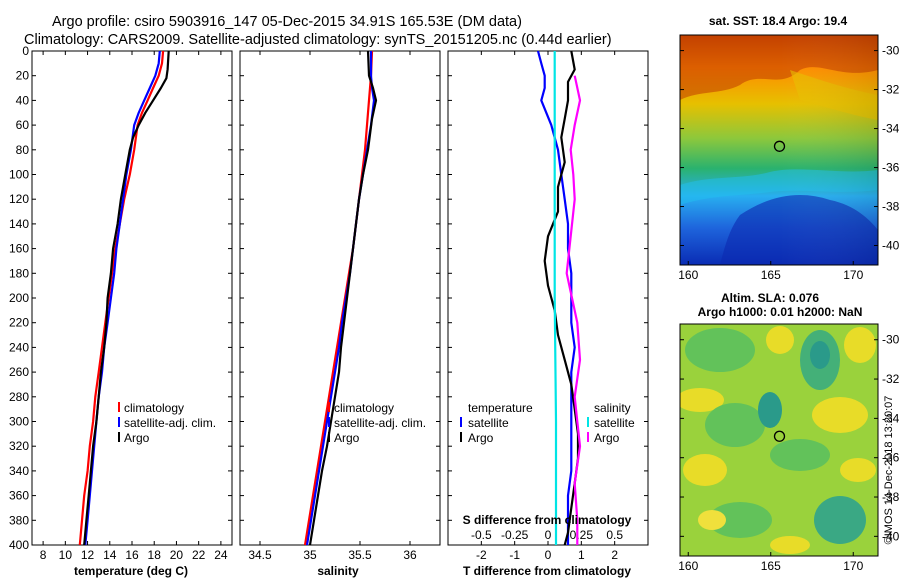 Image resolution: width=900 pixels, height=580 pixels. I want to click on y-tick-label: 160, so click(19, 249).